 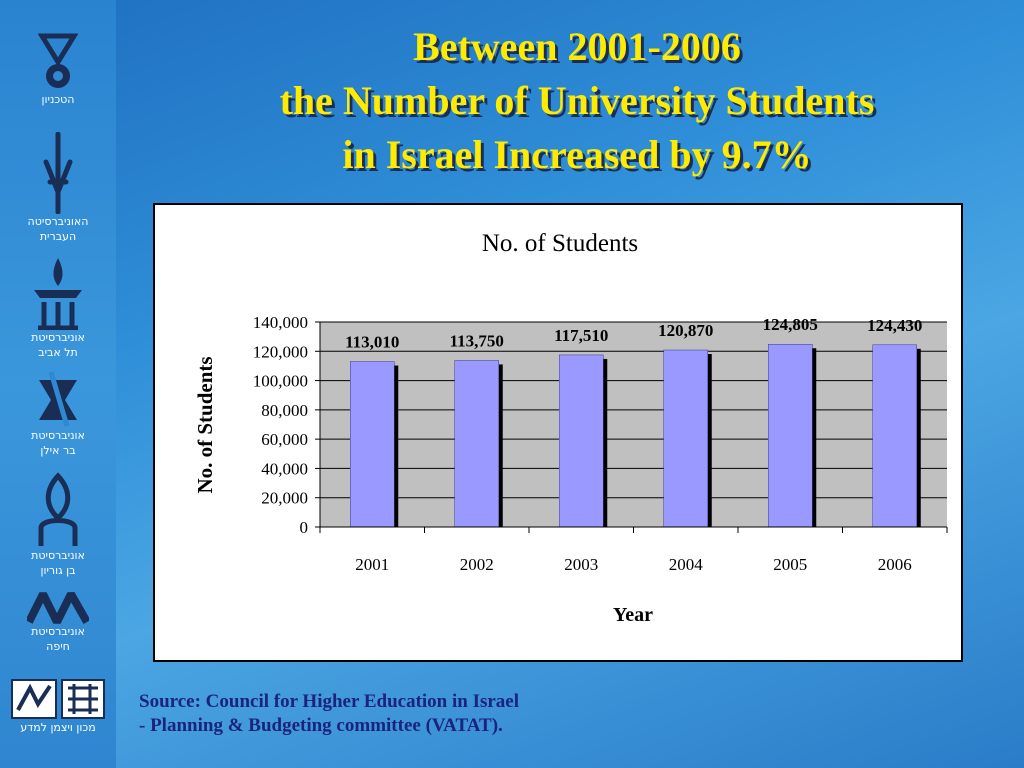 What do you see at coordinates (372, 444) in the screenshot?
I see `bar-2001` at bounding box center [372, 444].